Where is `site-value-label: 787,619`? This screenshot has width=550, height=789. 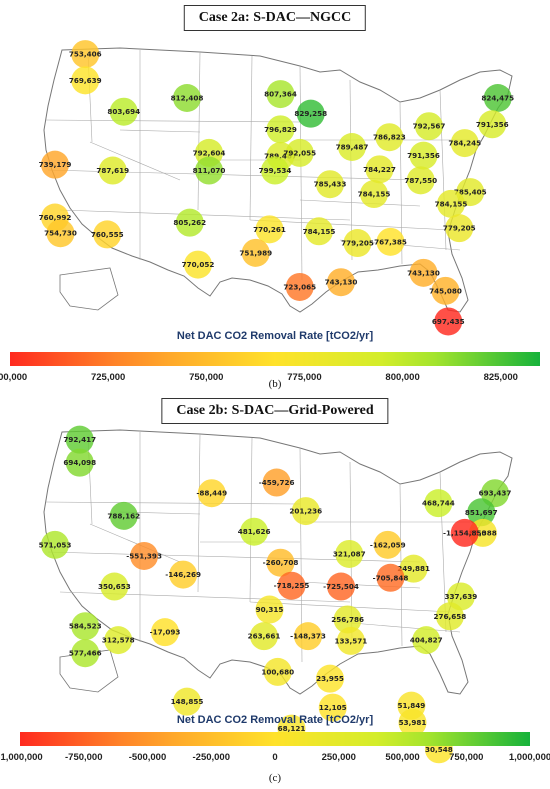 site-value-label: 787,619 is located at coordinates (112, 170).